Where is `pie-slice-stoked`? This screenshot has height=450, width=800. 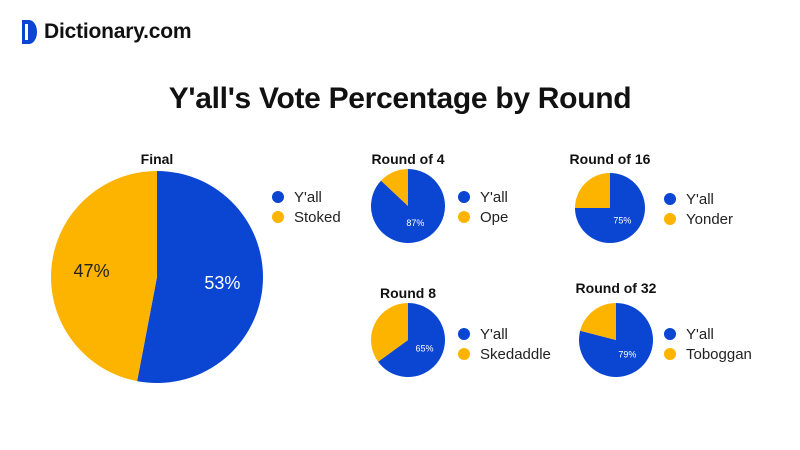
pie-slice-stoked is located at coordinates (104, 276).